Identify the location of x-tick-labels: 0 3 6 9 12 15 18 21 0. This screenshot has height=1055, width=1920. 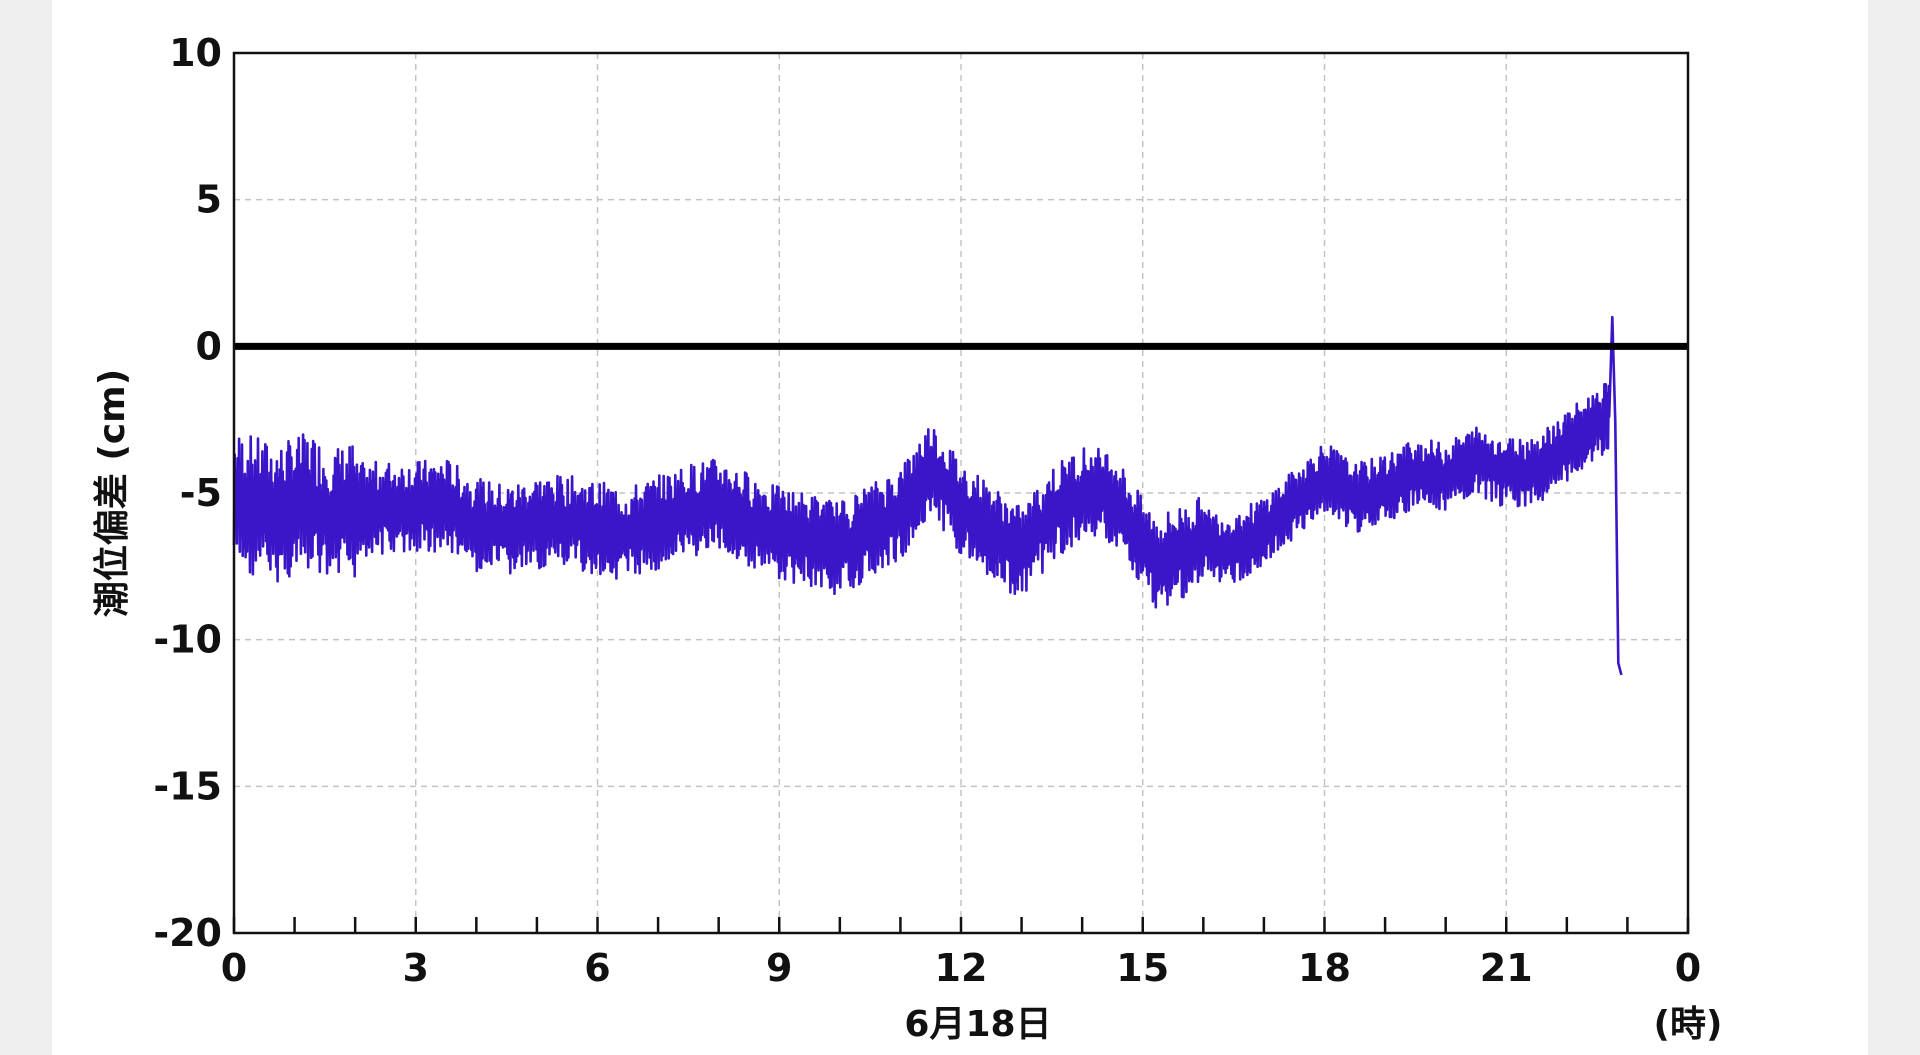
(961, 968).